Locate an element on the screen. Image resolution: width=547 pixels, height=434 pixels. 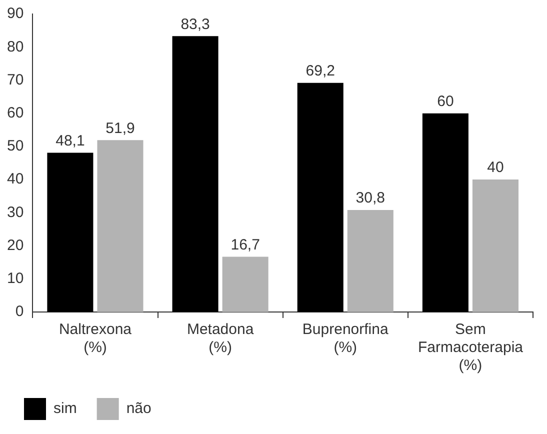
data-label: 40 is located at coordinates (495, 167).